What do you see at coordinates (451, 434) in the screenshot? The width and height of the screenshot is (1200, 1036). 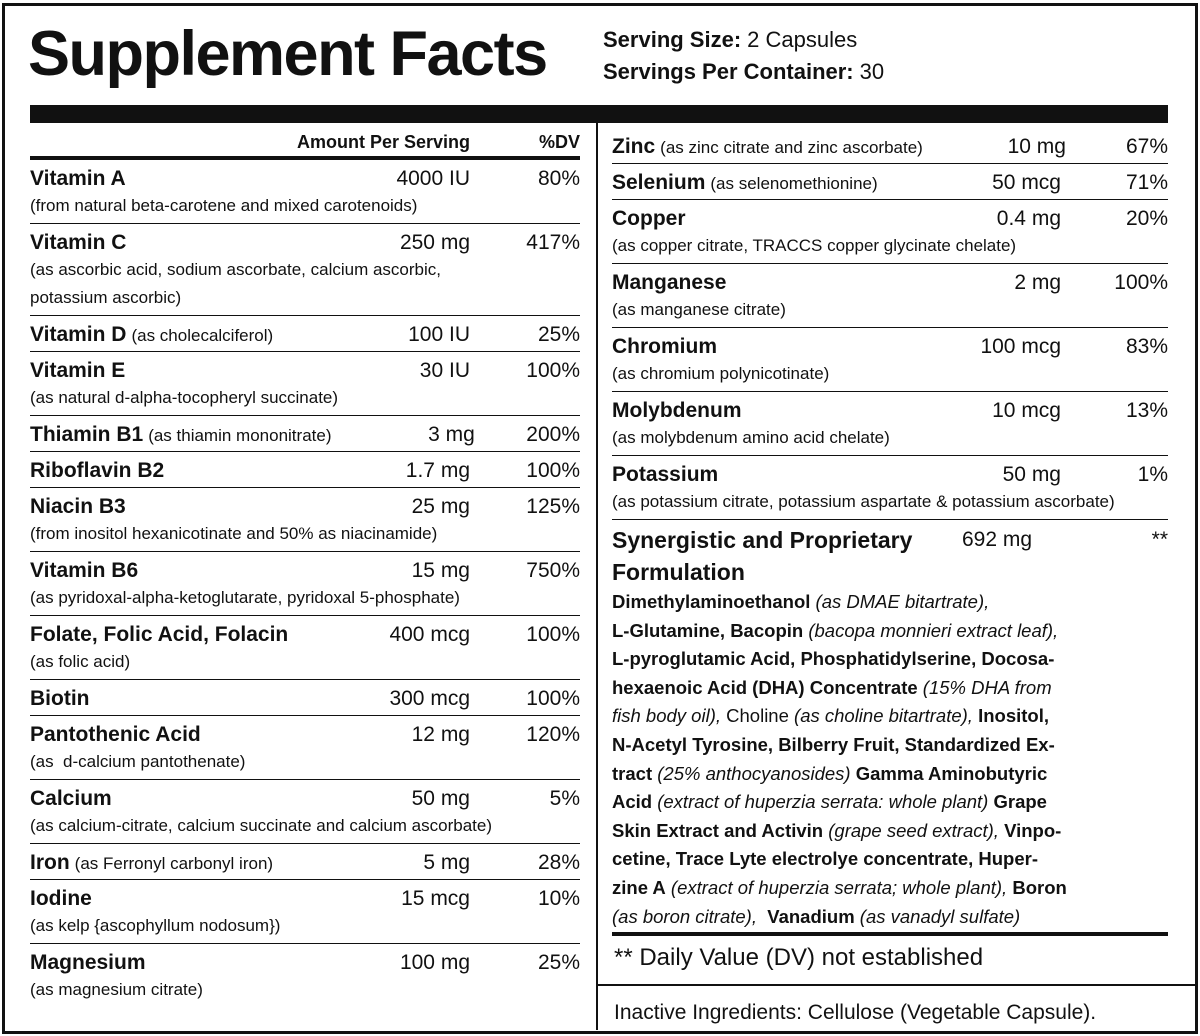 I see `amount: 3 mg` at bounding box center [451, 434].